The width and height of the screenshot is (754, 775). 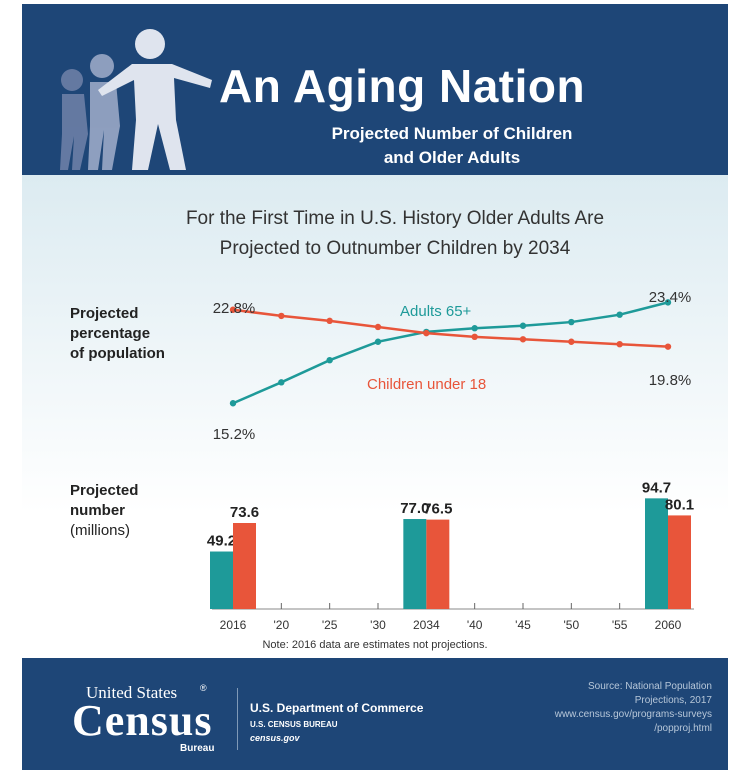 What do you see at coordinates (110, 333) in the screenshot?
I see `line-chart-label-2: percentage` at bounding box center [110, 333].